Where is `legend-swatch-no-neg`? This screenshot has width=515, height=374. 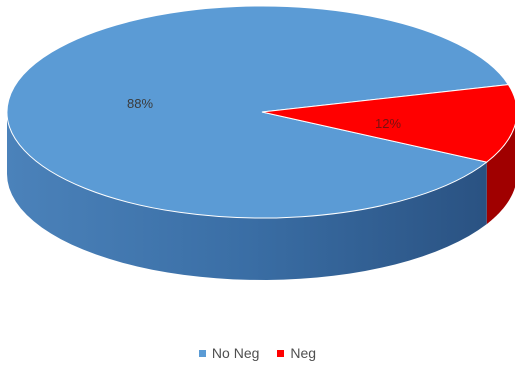 legend-swatch-no-neg is located at coordinates (202, 353).